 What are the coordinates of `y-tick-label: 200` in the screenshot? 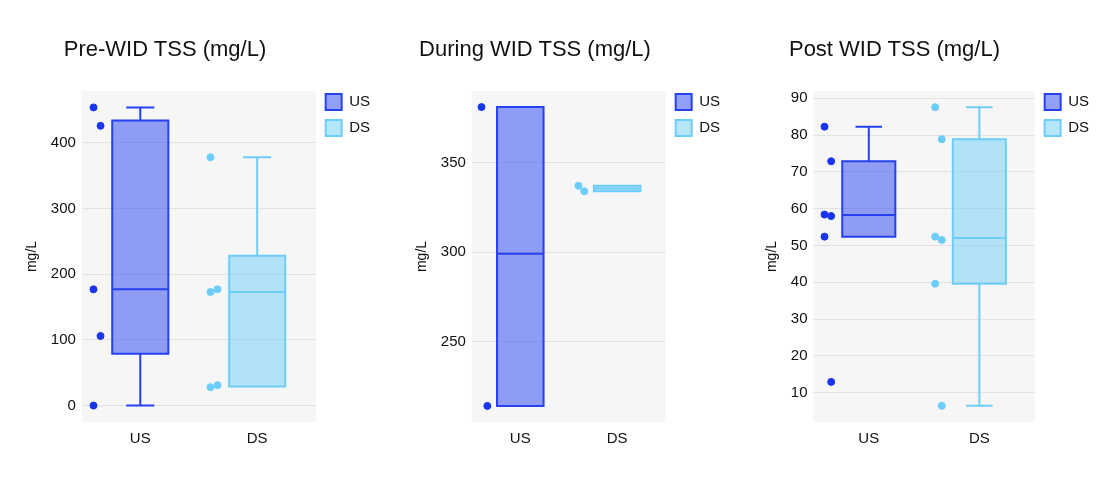 It's located at (63, 273).